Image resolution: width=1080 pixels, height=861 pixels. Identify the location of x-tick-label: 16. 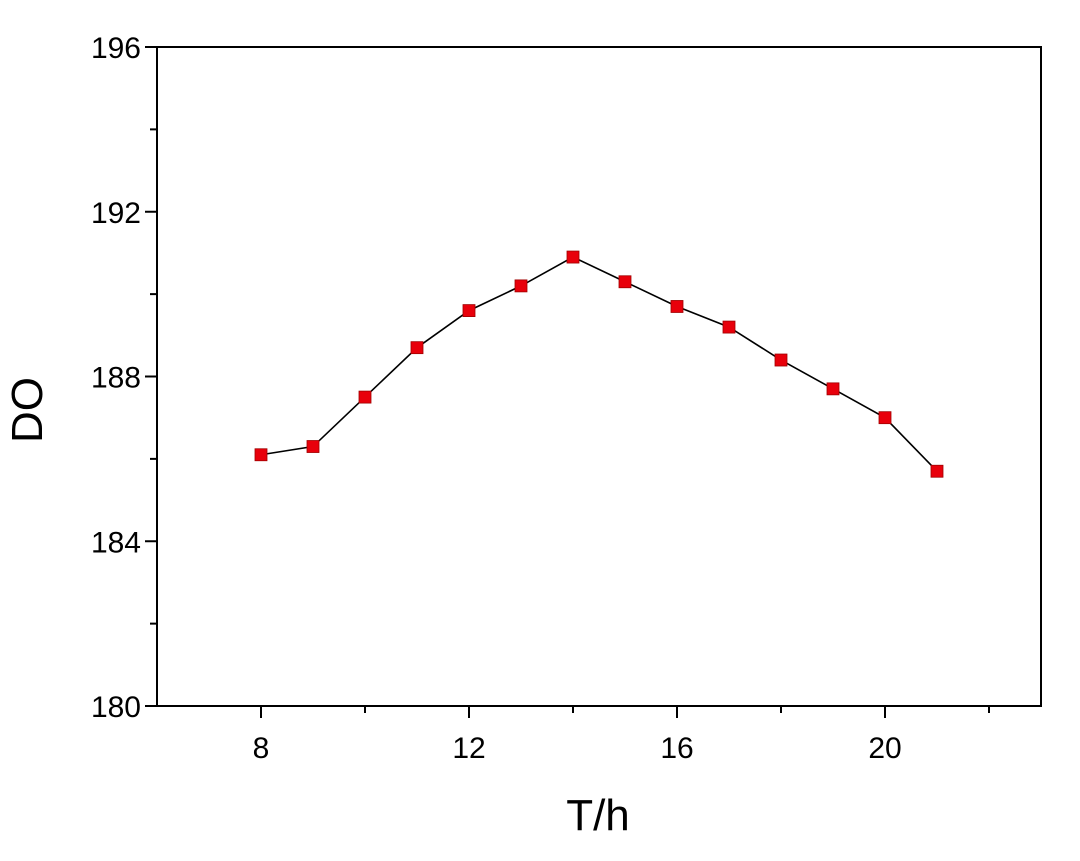
(676, 748).